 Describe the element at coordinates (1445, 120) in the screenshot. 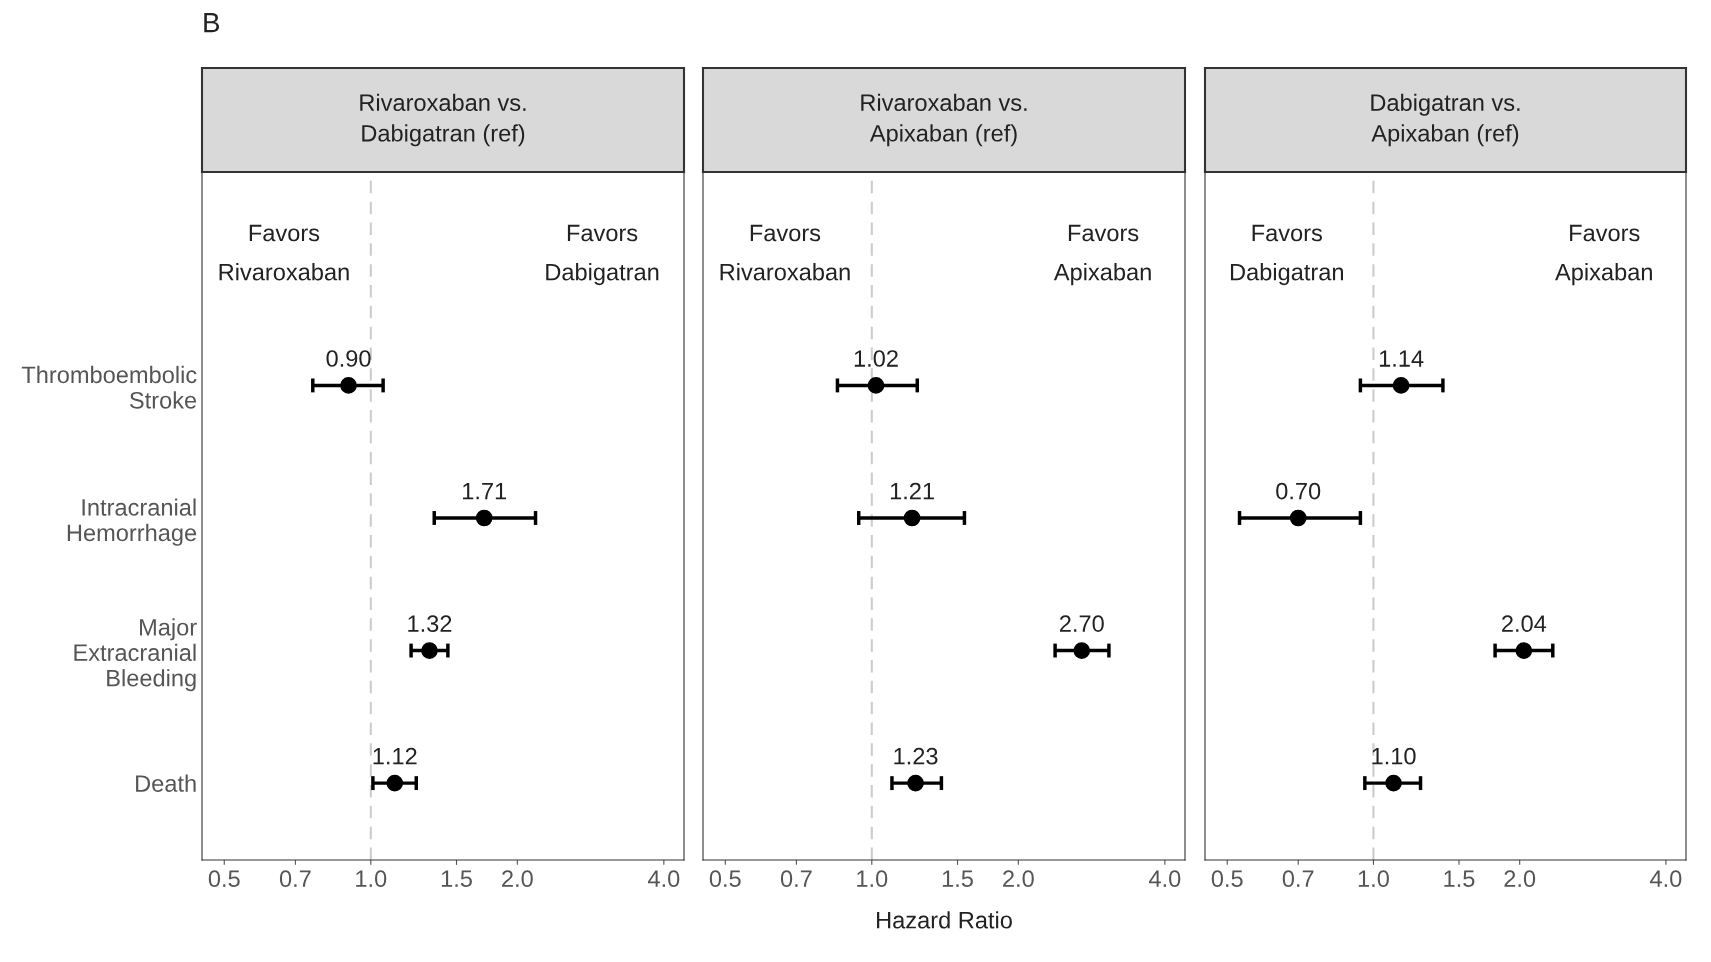

I see `chart-title: Dabigatran vs. Apixaban (ref)` at that location.